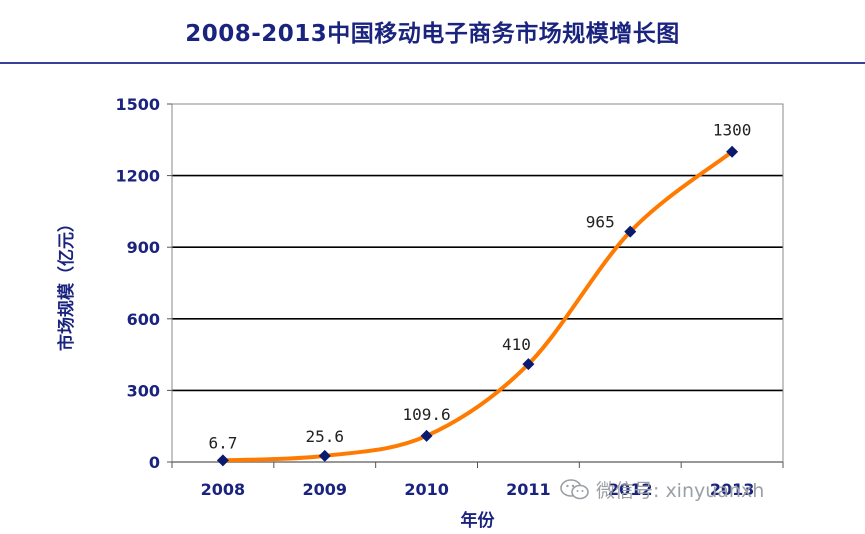 The width and height of the screenshot is (865, 534). Describe the element at coordinates (477, 480) in the screenshot. I see `x-axis-ticks: 2008 2009 2010 2011 2012 2013` at that location.